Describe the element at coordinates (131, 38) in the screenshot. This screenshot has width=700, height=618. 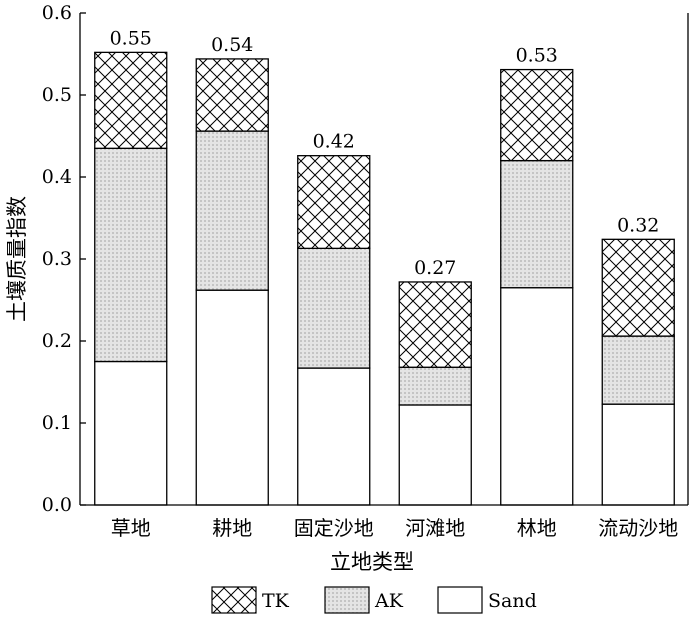
I see `total-label-1: 0.55` at that location.